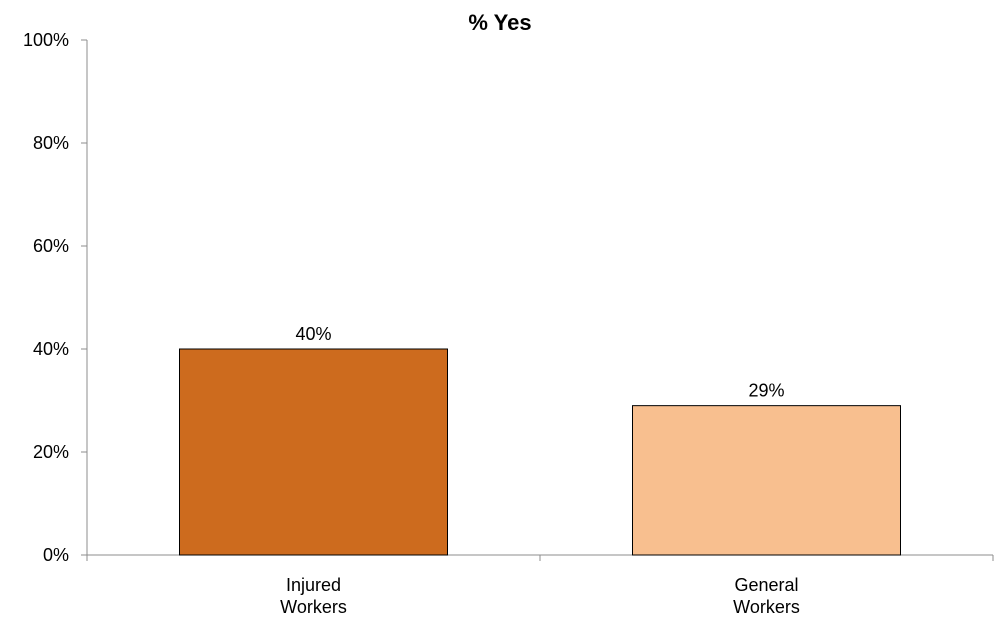 The image size is (1004, 620). What do you see at coordinates (313, 334) in the screenshot?
I see `data-label: 40%` at bounding box center [313, 334].